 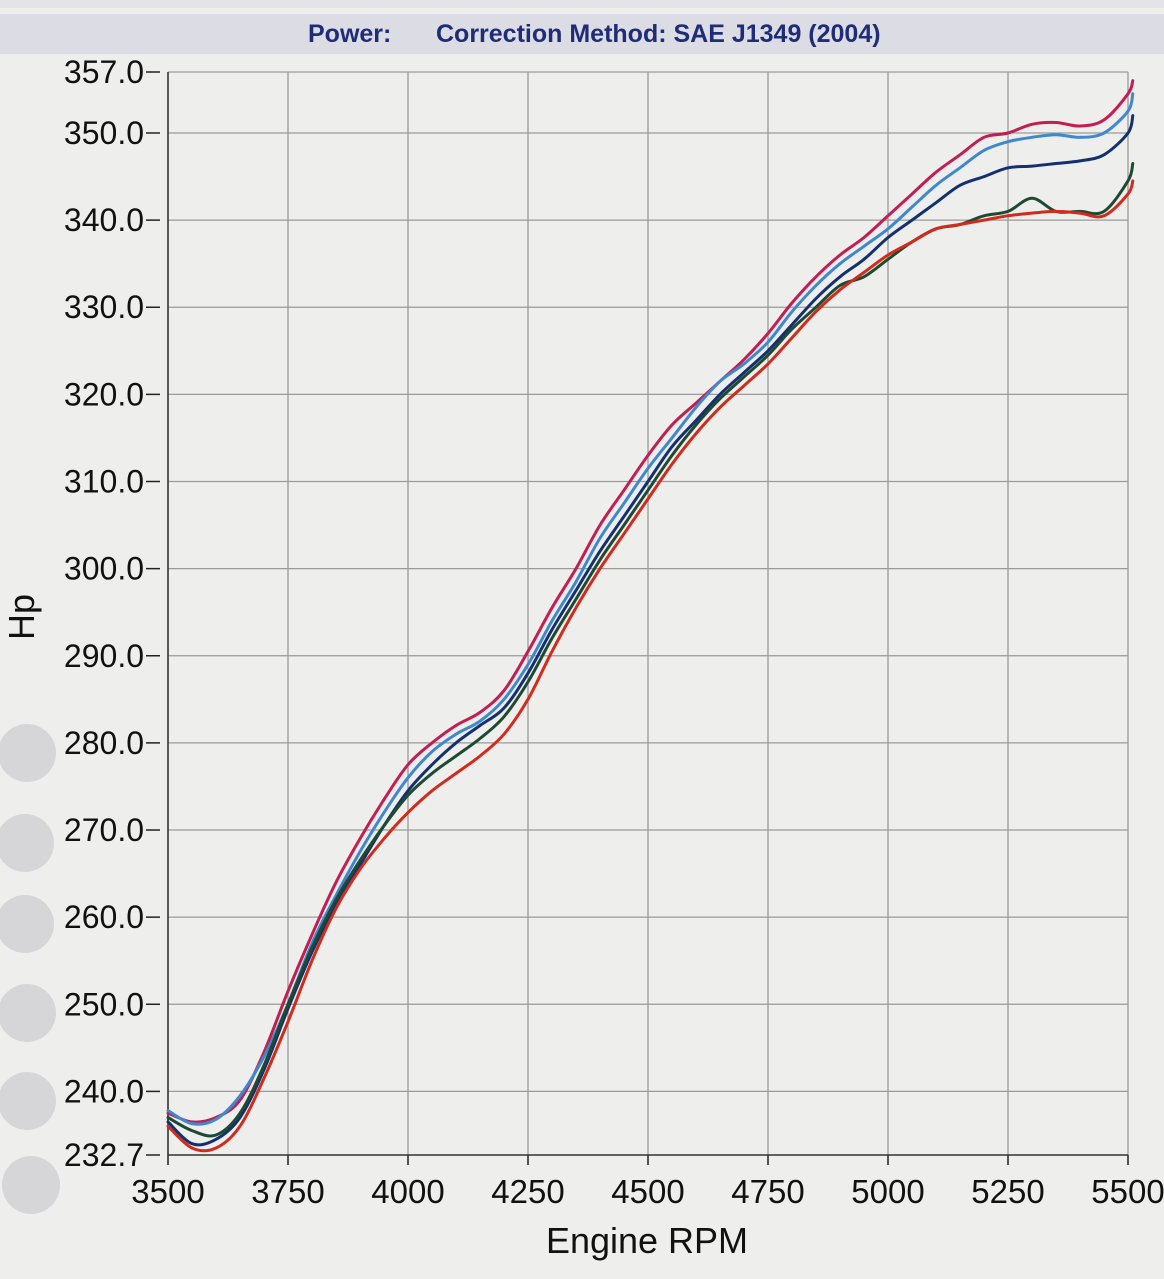 I want to click on x-tick-label: 5250, so click(x=1007, y=1191).